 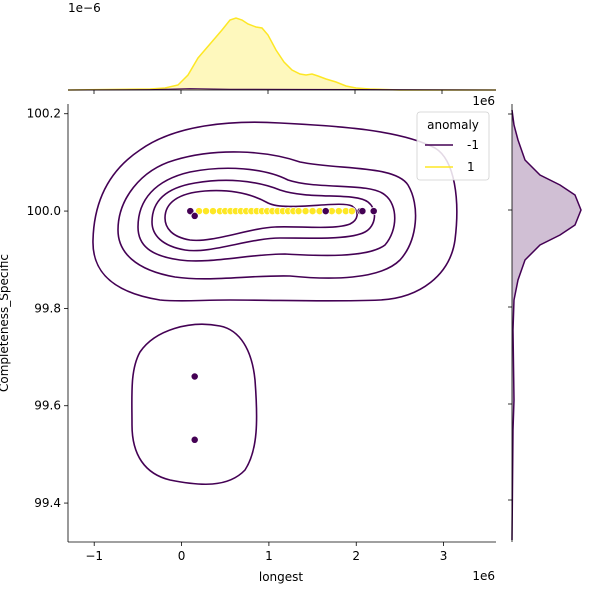 I want to click on x-tick-label-2: 1, so click(x=269, y=556).